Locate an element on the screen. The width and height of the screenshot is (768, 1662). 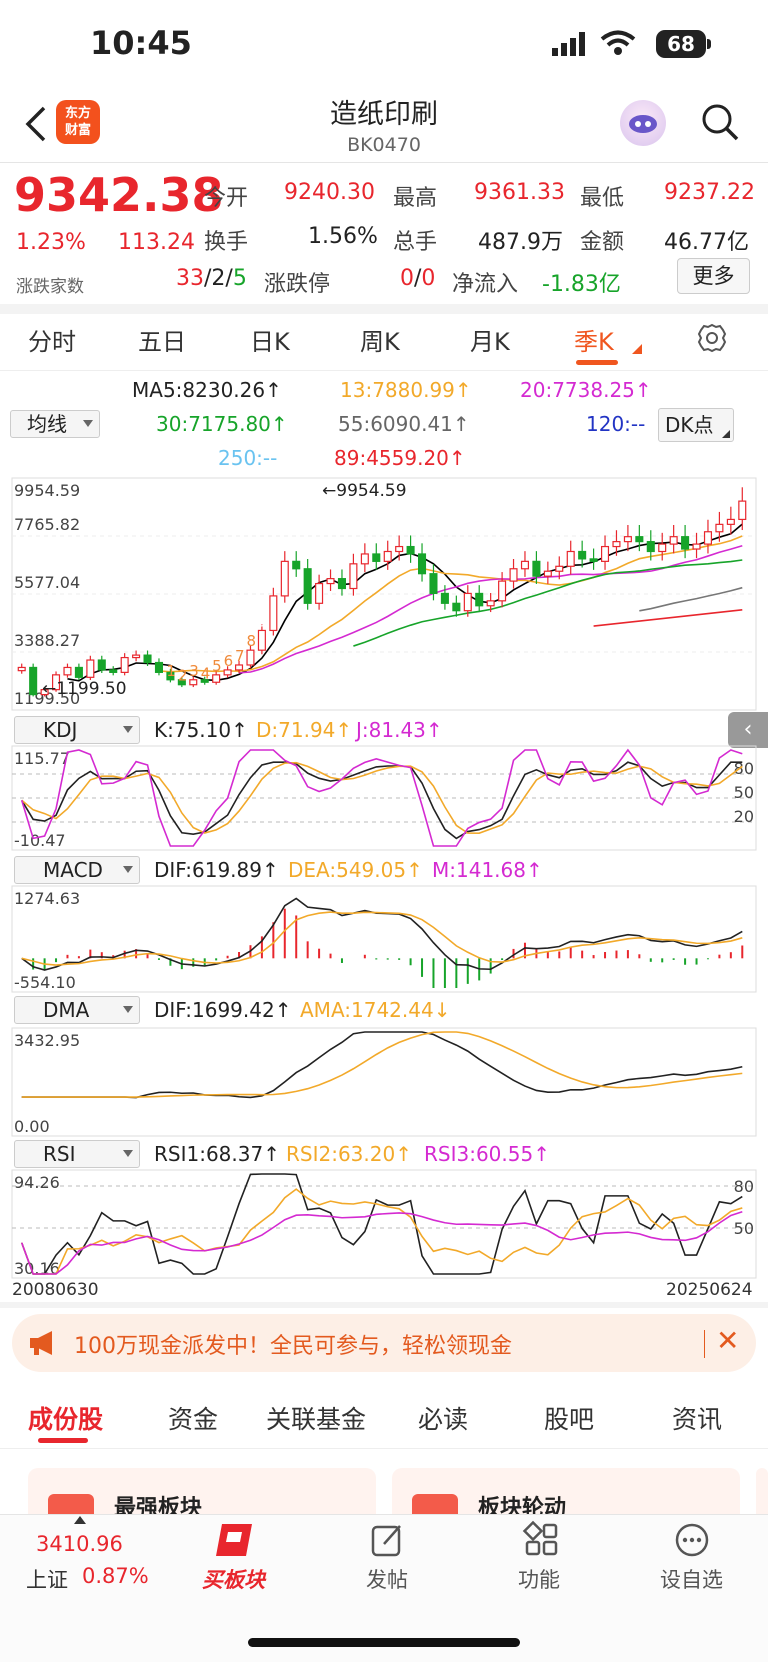
volume-value: 487.9万 is located at coordinates (520, 242).